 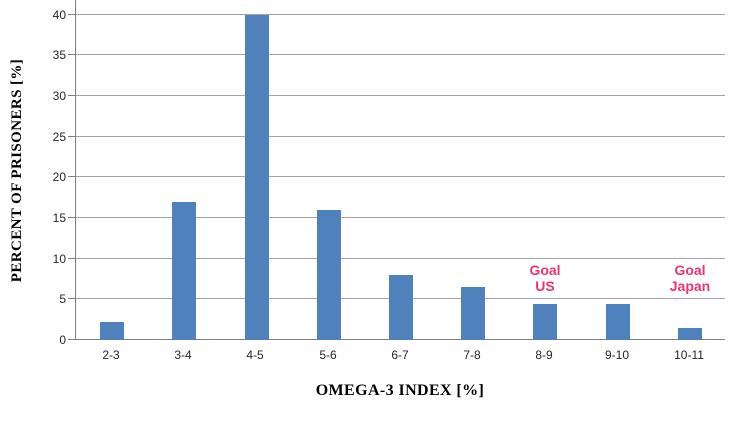 I want to click on x-tick-label: 2-3, so click(x=111, y=355).